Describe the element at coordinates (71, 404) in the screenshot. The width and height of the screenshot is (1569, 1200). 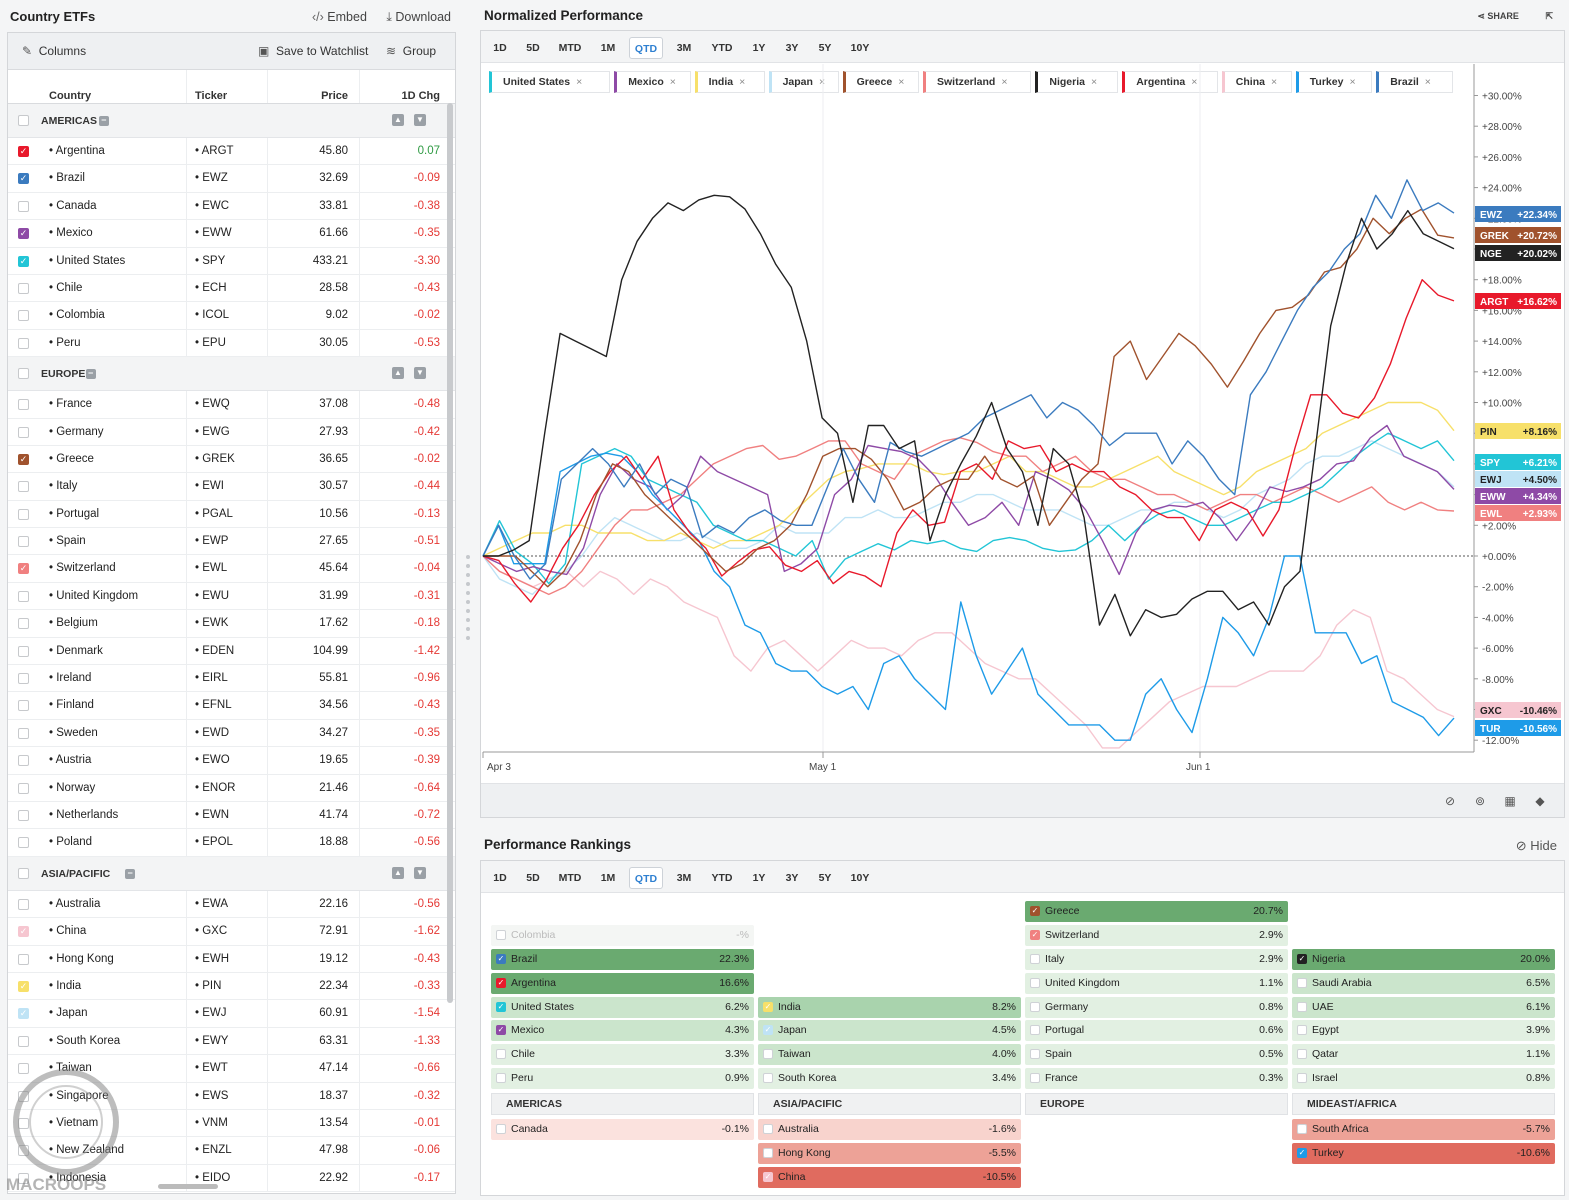
I see `country-name: • France` at that location.